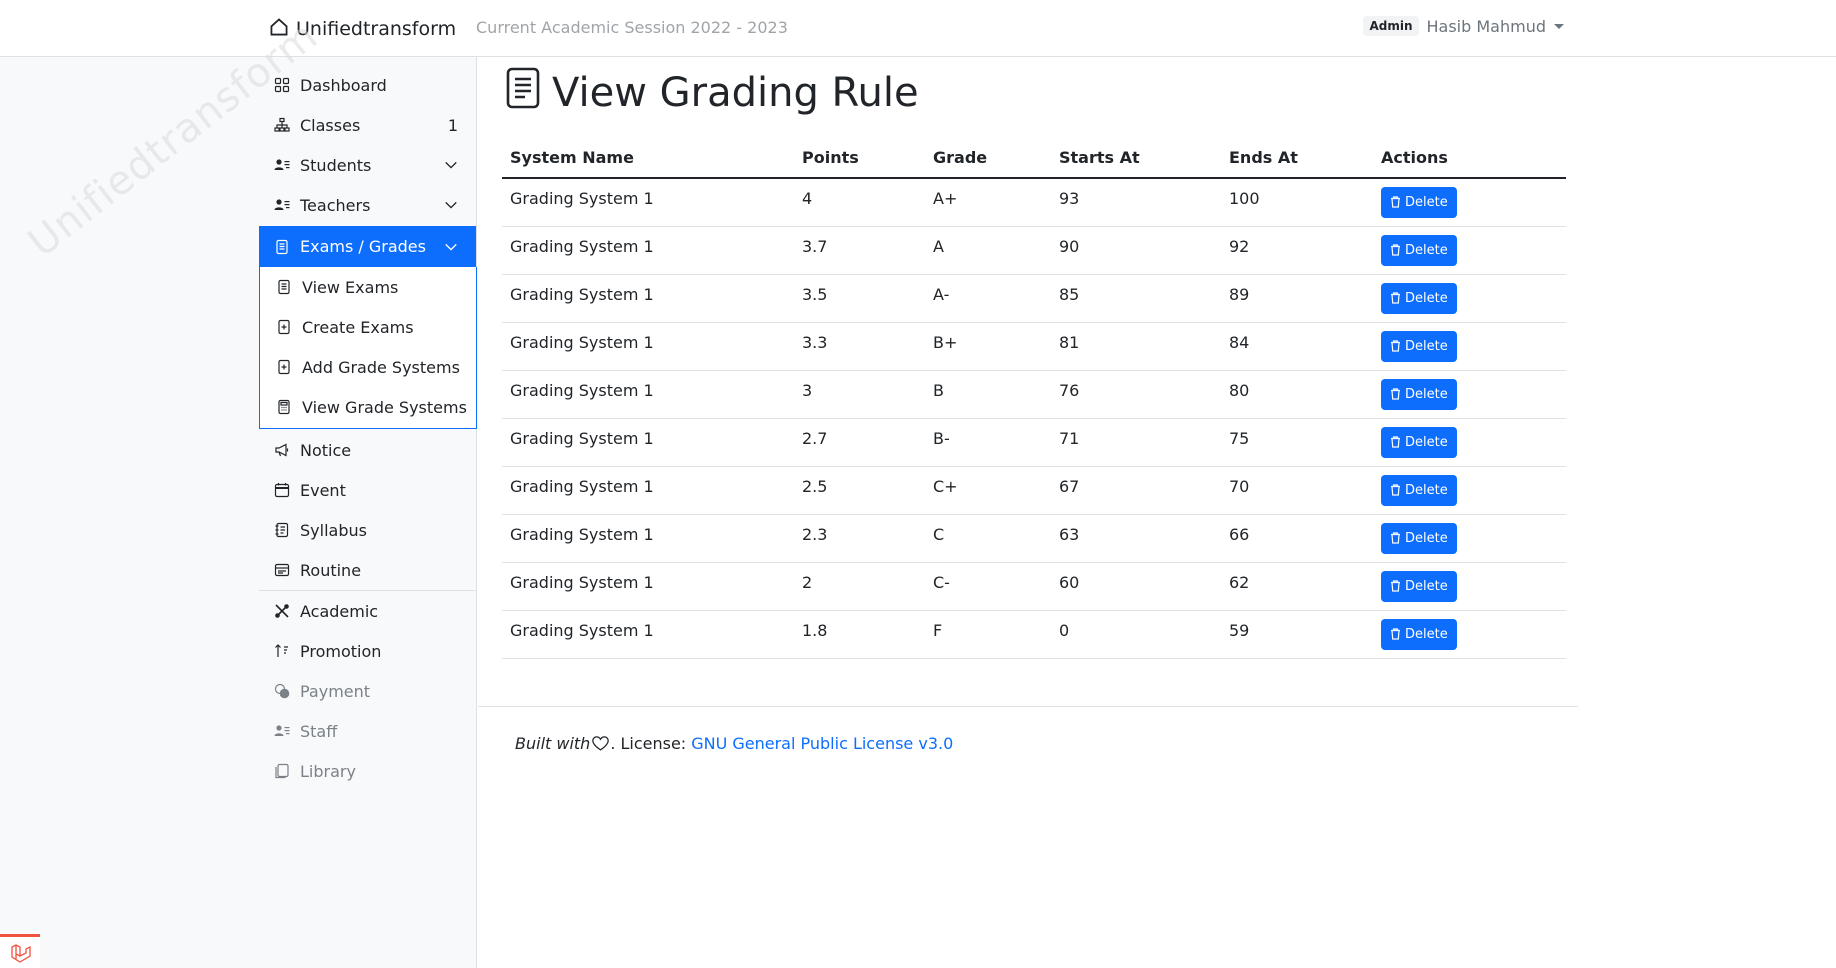 The width and height of the screenshot is (1836, 968). I want to click on sidebar-item-dashboard: Dashboard, so click(367, 85).